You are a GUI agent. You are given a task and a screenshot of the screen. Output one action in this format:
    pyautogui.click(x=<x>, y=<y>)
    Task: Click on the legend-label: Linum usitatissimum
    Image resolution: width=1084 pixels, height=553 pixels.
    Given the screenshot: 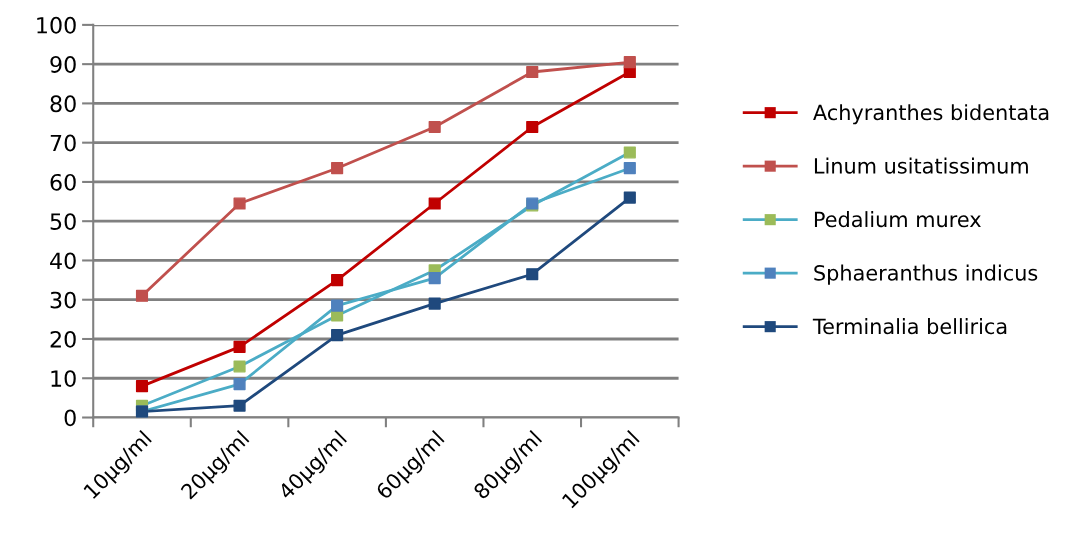 What is the action you would take?
    pyautogui.click(x=921, y=165)
    